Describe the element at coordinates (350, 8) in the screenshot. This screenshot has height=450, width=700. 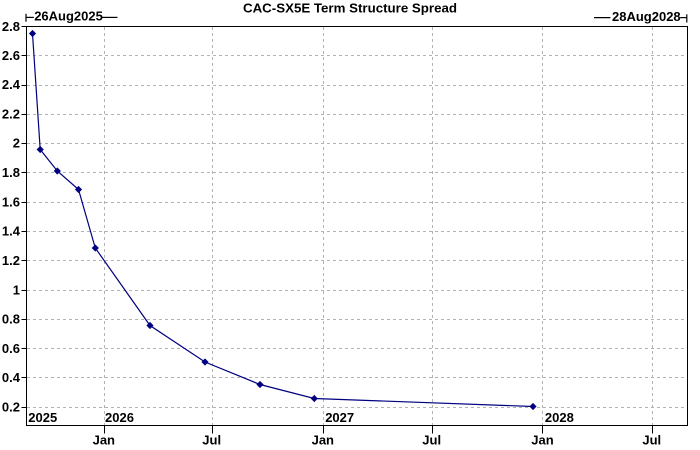
I see `svg-text: CAC-SX5E Term Structure Spread` at that location.